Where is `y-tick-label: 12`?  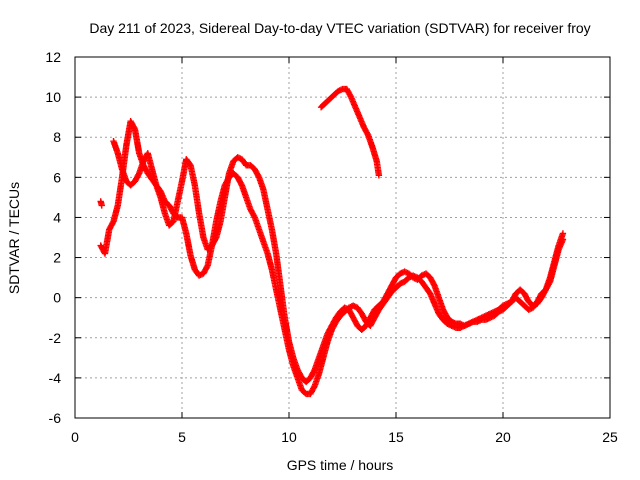 y-tick-label: 12 is located at coordinates (53, 57).